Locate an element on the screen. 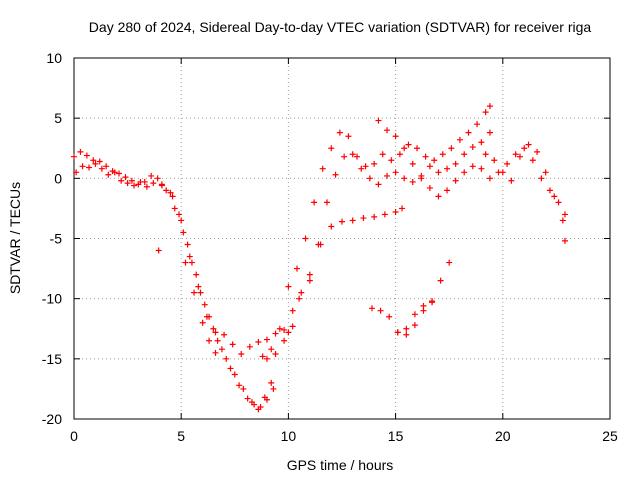  series-late-cluster-b is located at coordinates (525, 192).